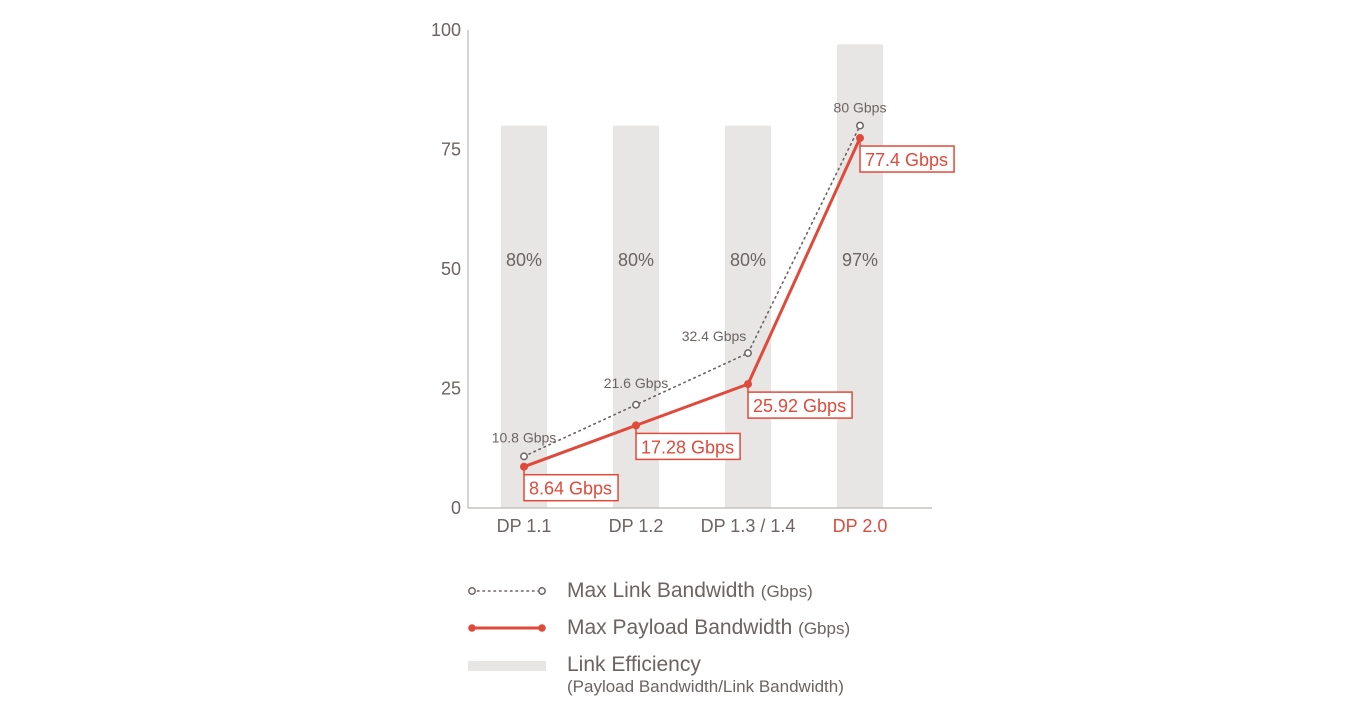 This screenshot has height=728, width=1360. I want to click on link-bandwidth-series, so click(692, 291).